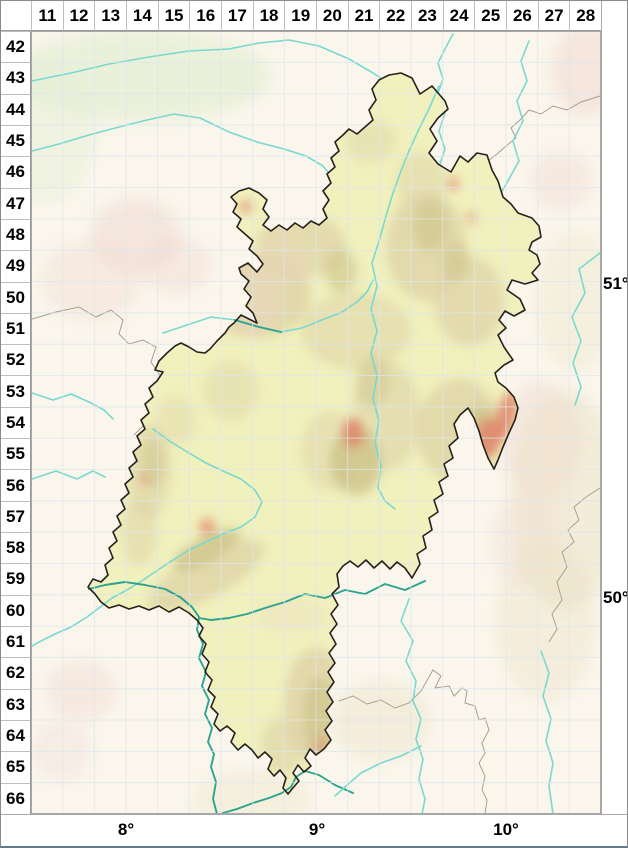 The height and width of the screenshot is (848, 628). What do you see at coordinates (16, 798) in the screenshot?
I see `row-header-cell: 66` at bounding box center [16, 798].